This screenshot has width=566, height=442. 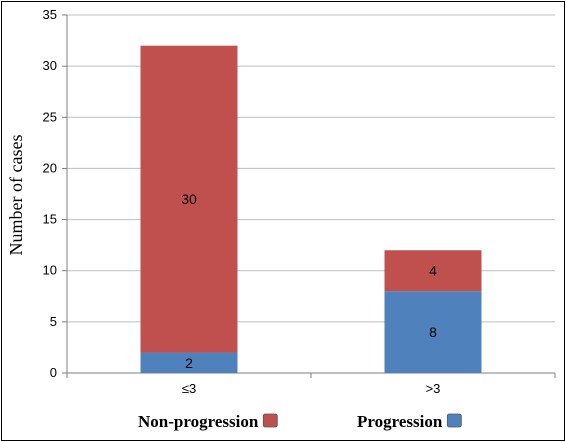 What do you see at coordinates (50, 14) in the screenshot?
I see `y-tick-label: 35` at bounding box center [50, 14].